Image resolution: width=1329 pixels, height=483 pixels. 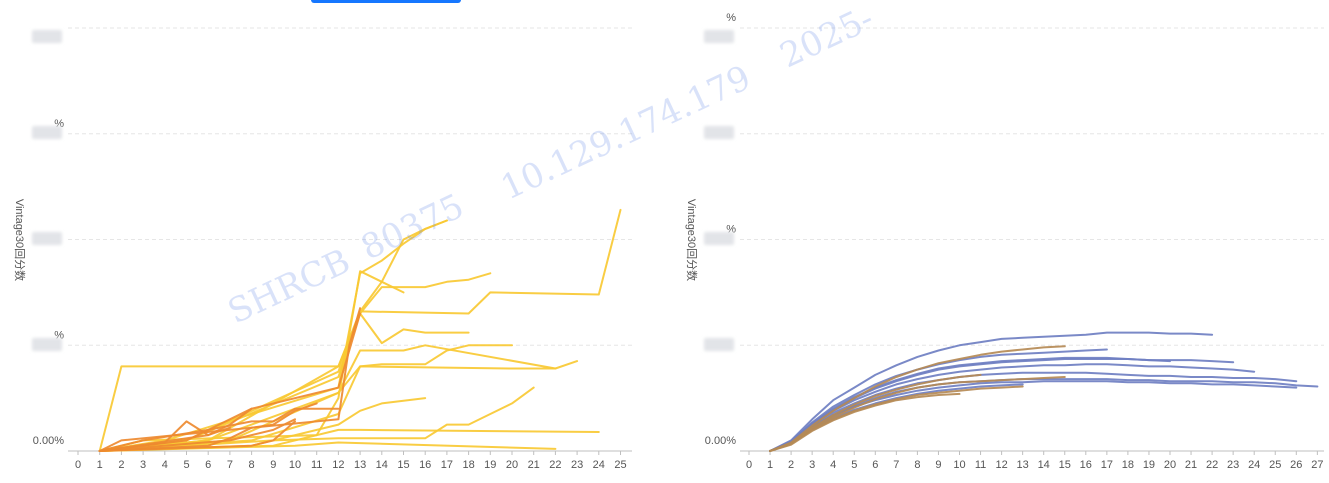 What do you see at coordinates (691, 240) in the screenshot?
I see `right-y-axis-label: Vintage30回分数` at bounding box center [691, 240].